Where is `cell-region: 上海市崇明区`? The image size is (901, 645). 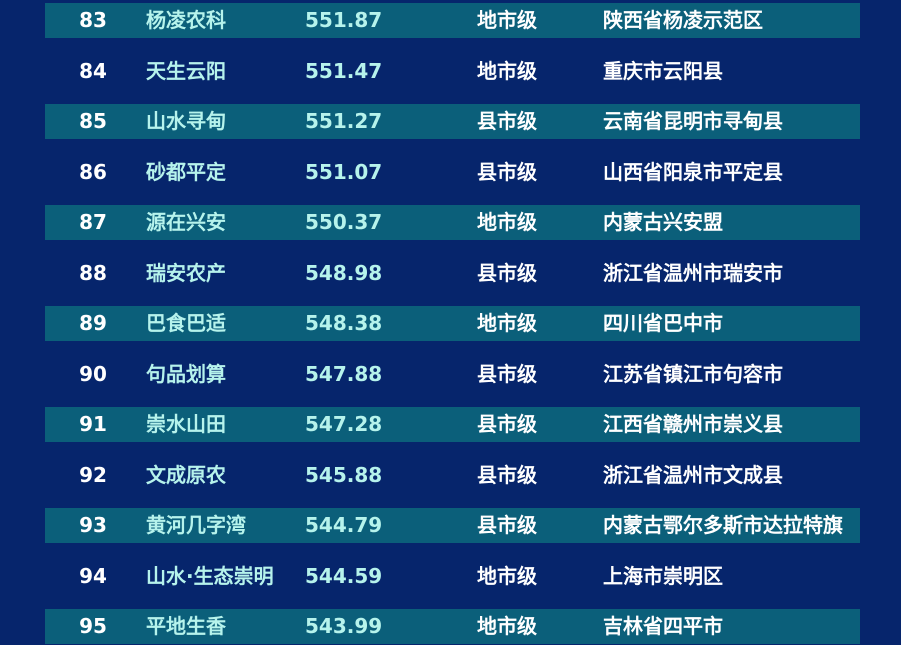 cell-region: 上海市崇明区 is located at coordinates (663, 575).